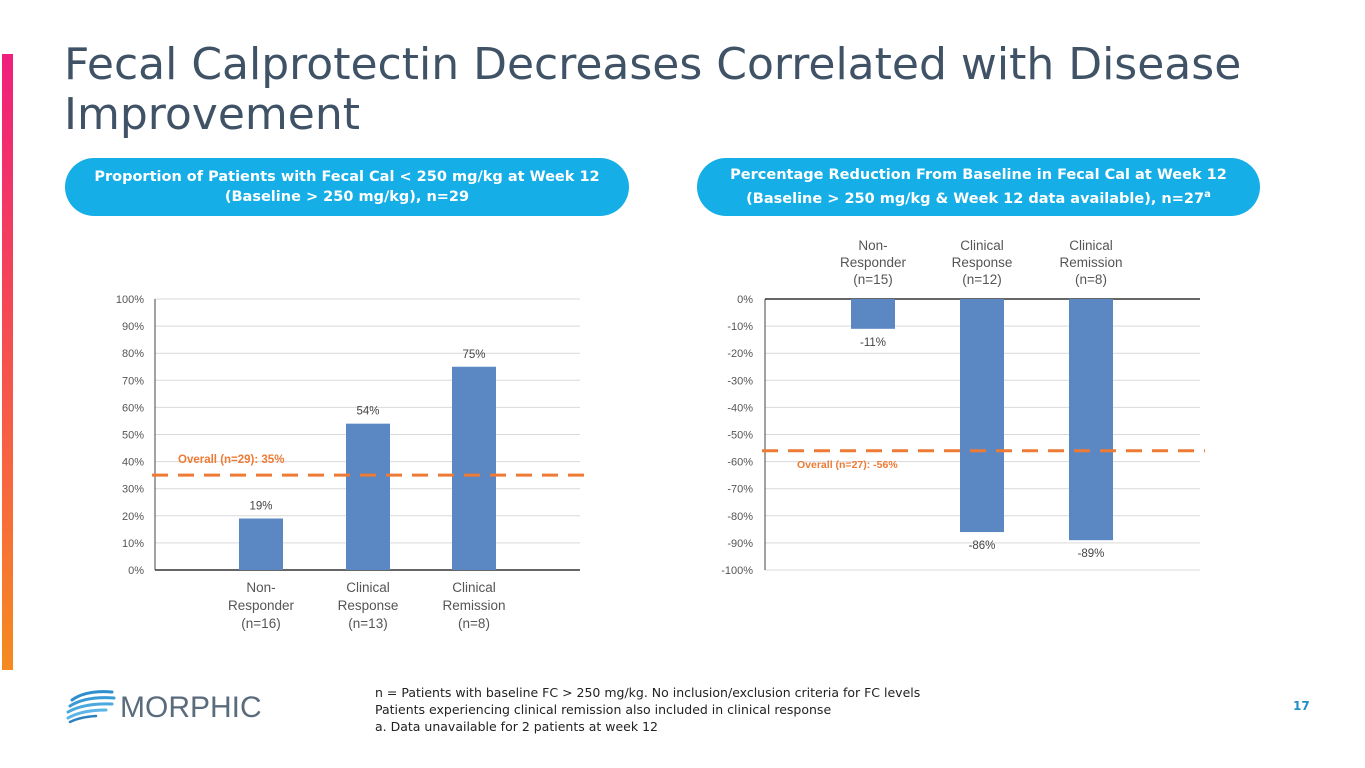 This screenshot has width=1365, height=768. Describe the element at coordinates (133, 544) in the screenshot. I see `left-ytick-label: 10%` at that location.